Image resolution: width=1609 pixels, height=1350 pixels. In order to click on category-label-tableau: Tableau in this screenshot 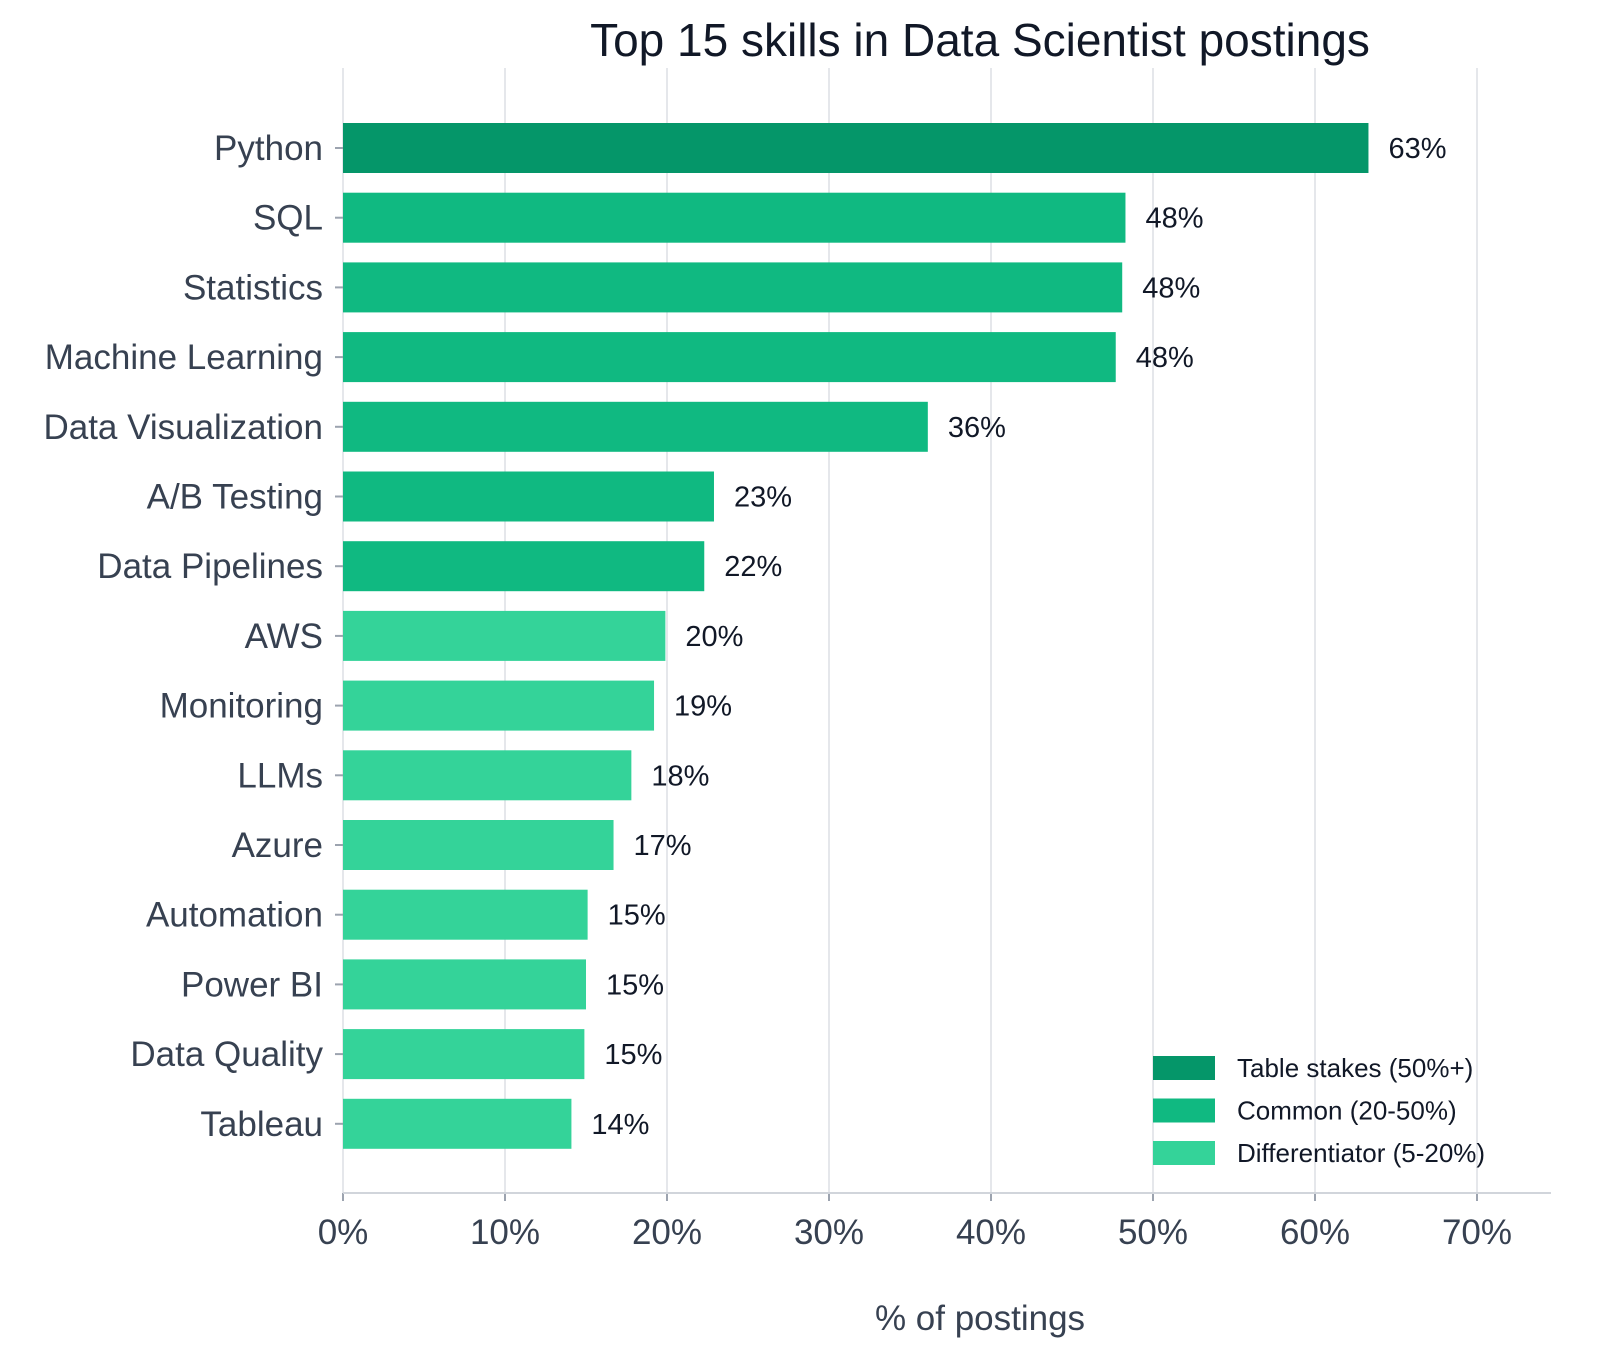, I will do `click(261, 1124)`.